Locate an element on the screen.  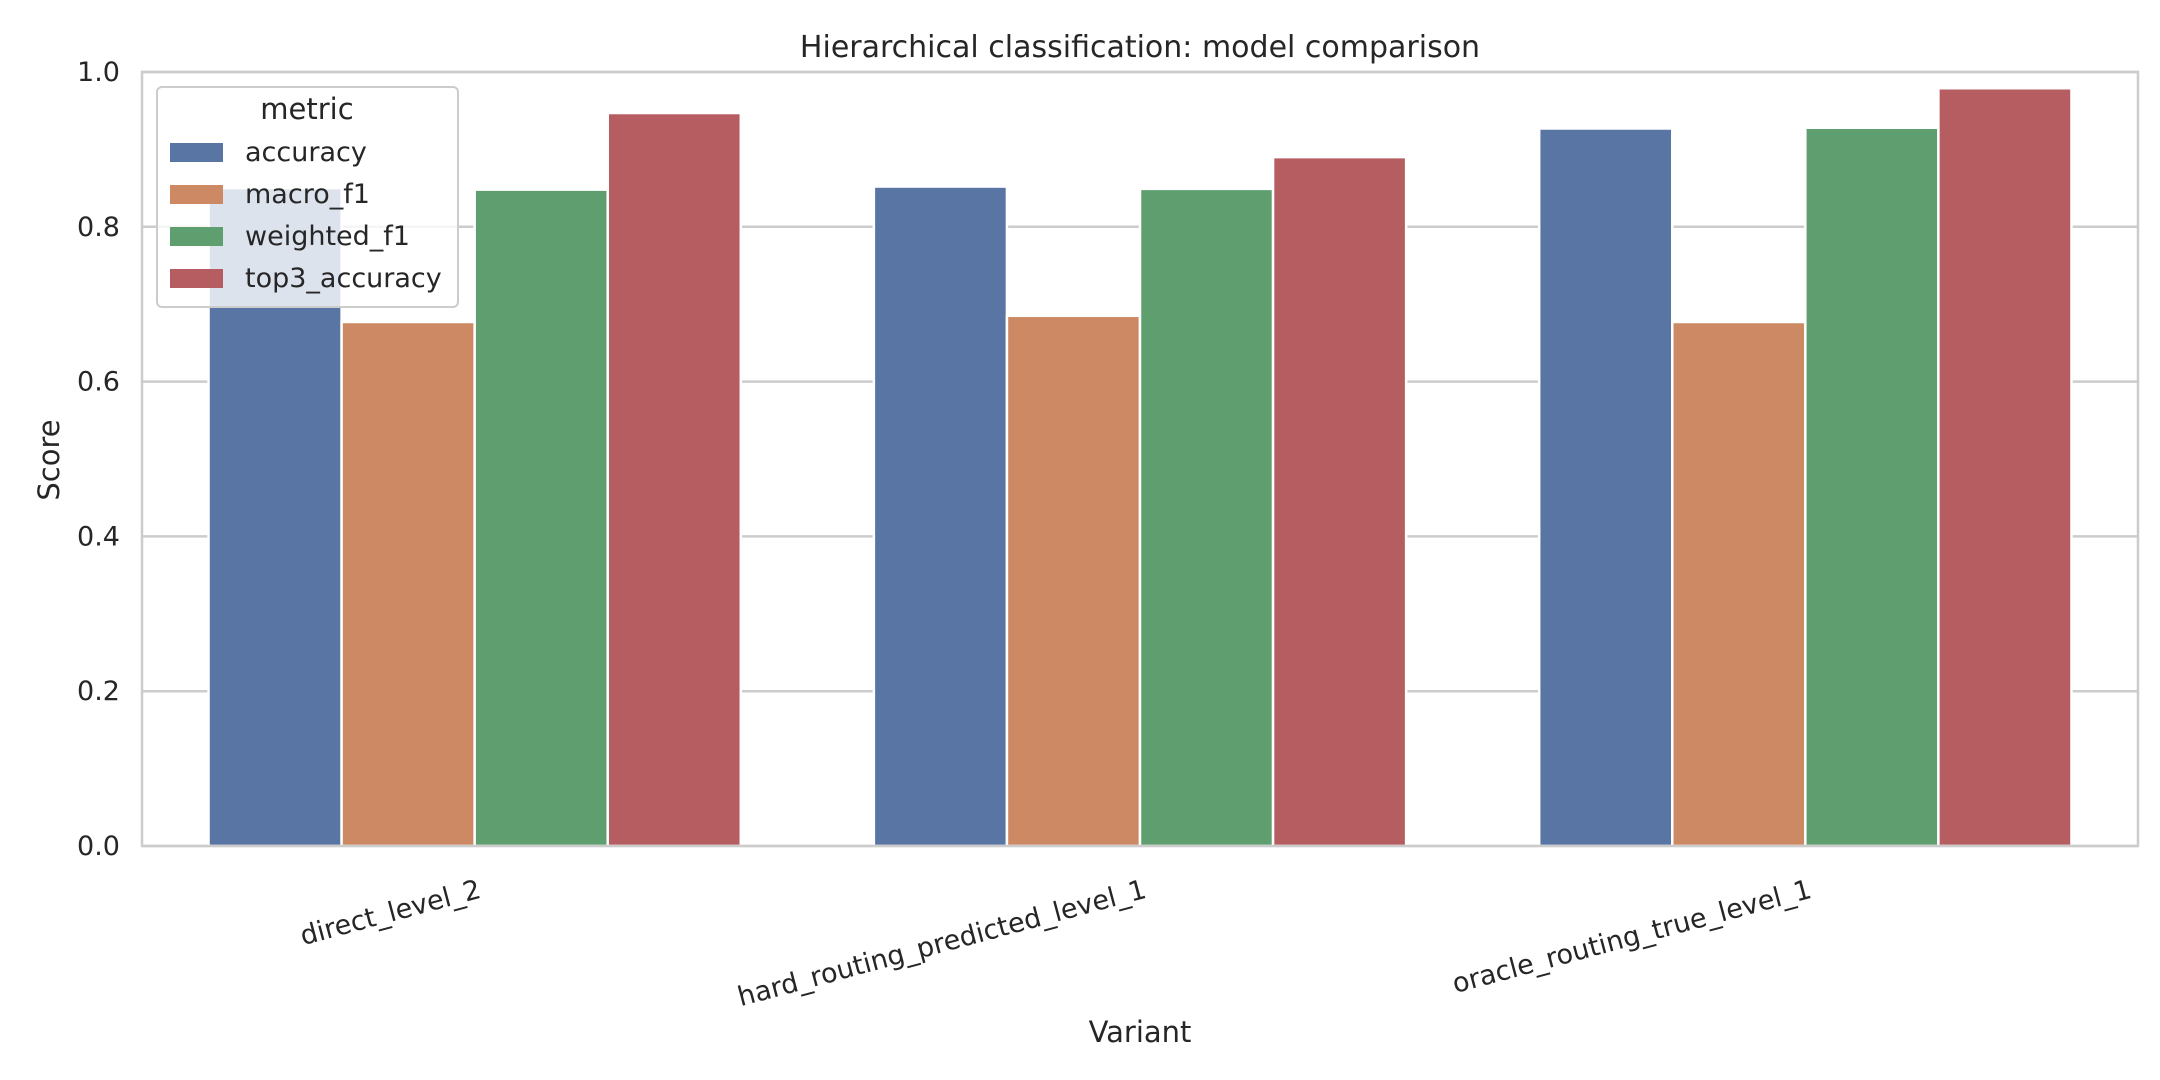
legend-swatch-macro_f1 is located at coordinates (196, 194).